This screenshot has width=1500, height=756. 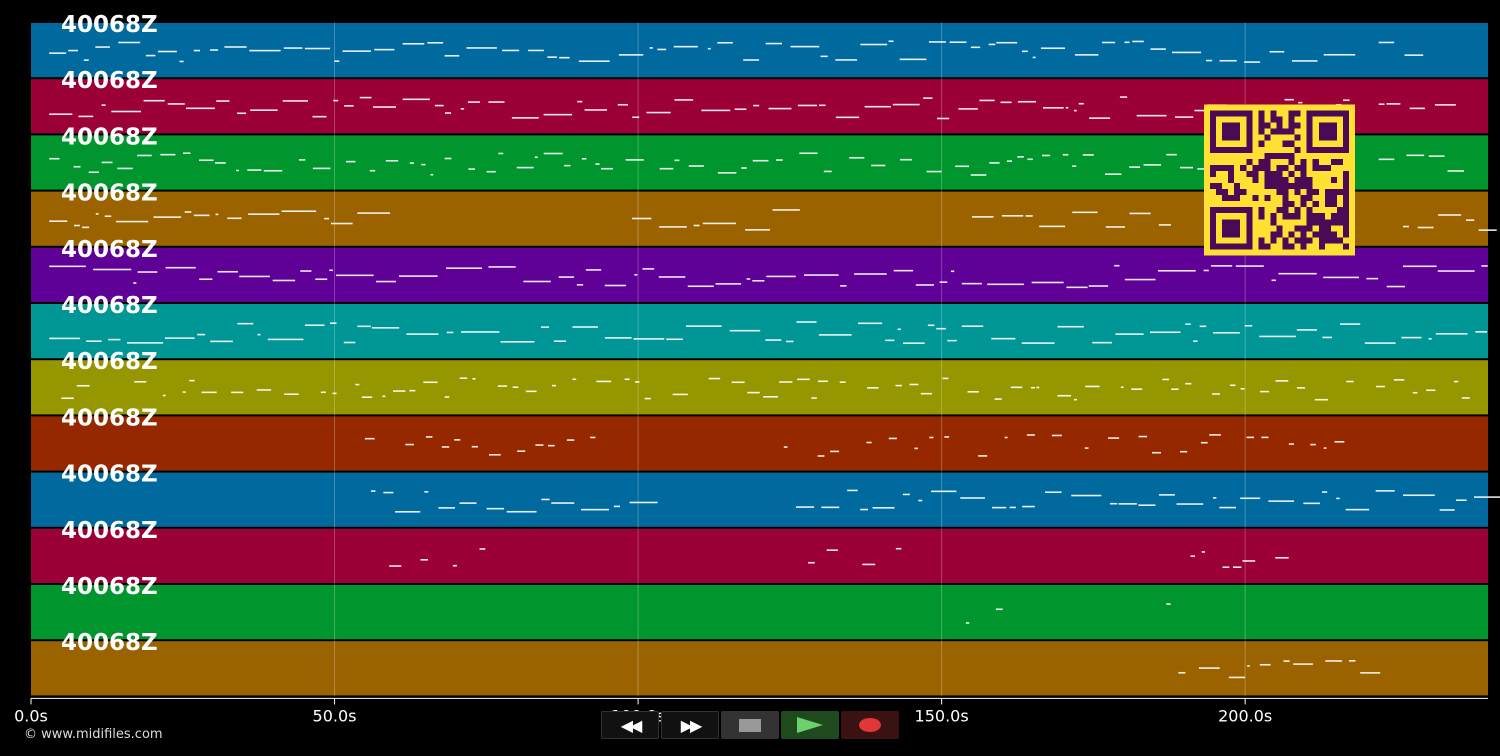 I want to click on fast-forward-button: ▶▶, so click(x=690, y=725).